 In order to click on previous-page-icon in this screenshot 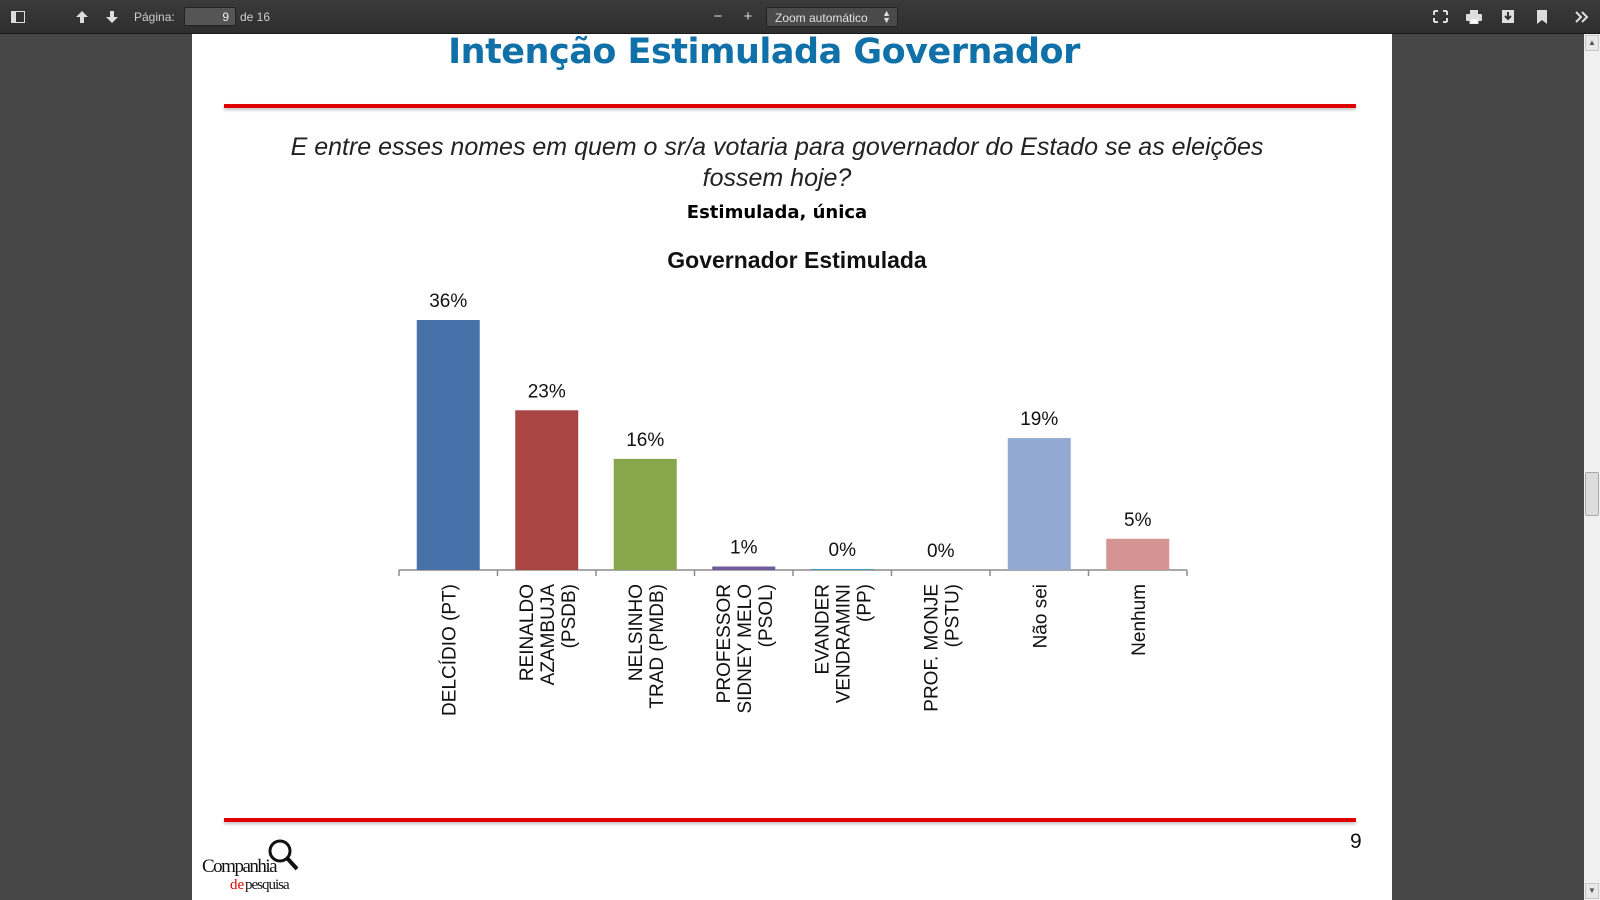, I will do `click(82, 16)`.